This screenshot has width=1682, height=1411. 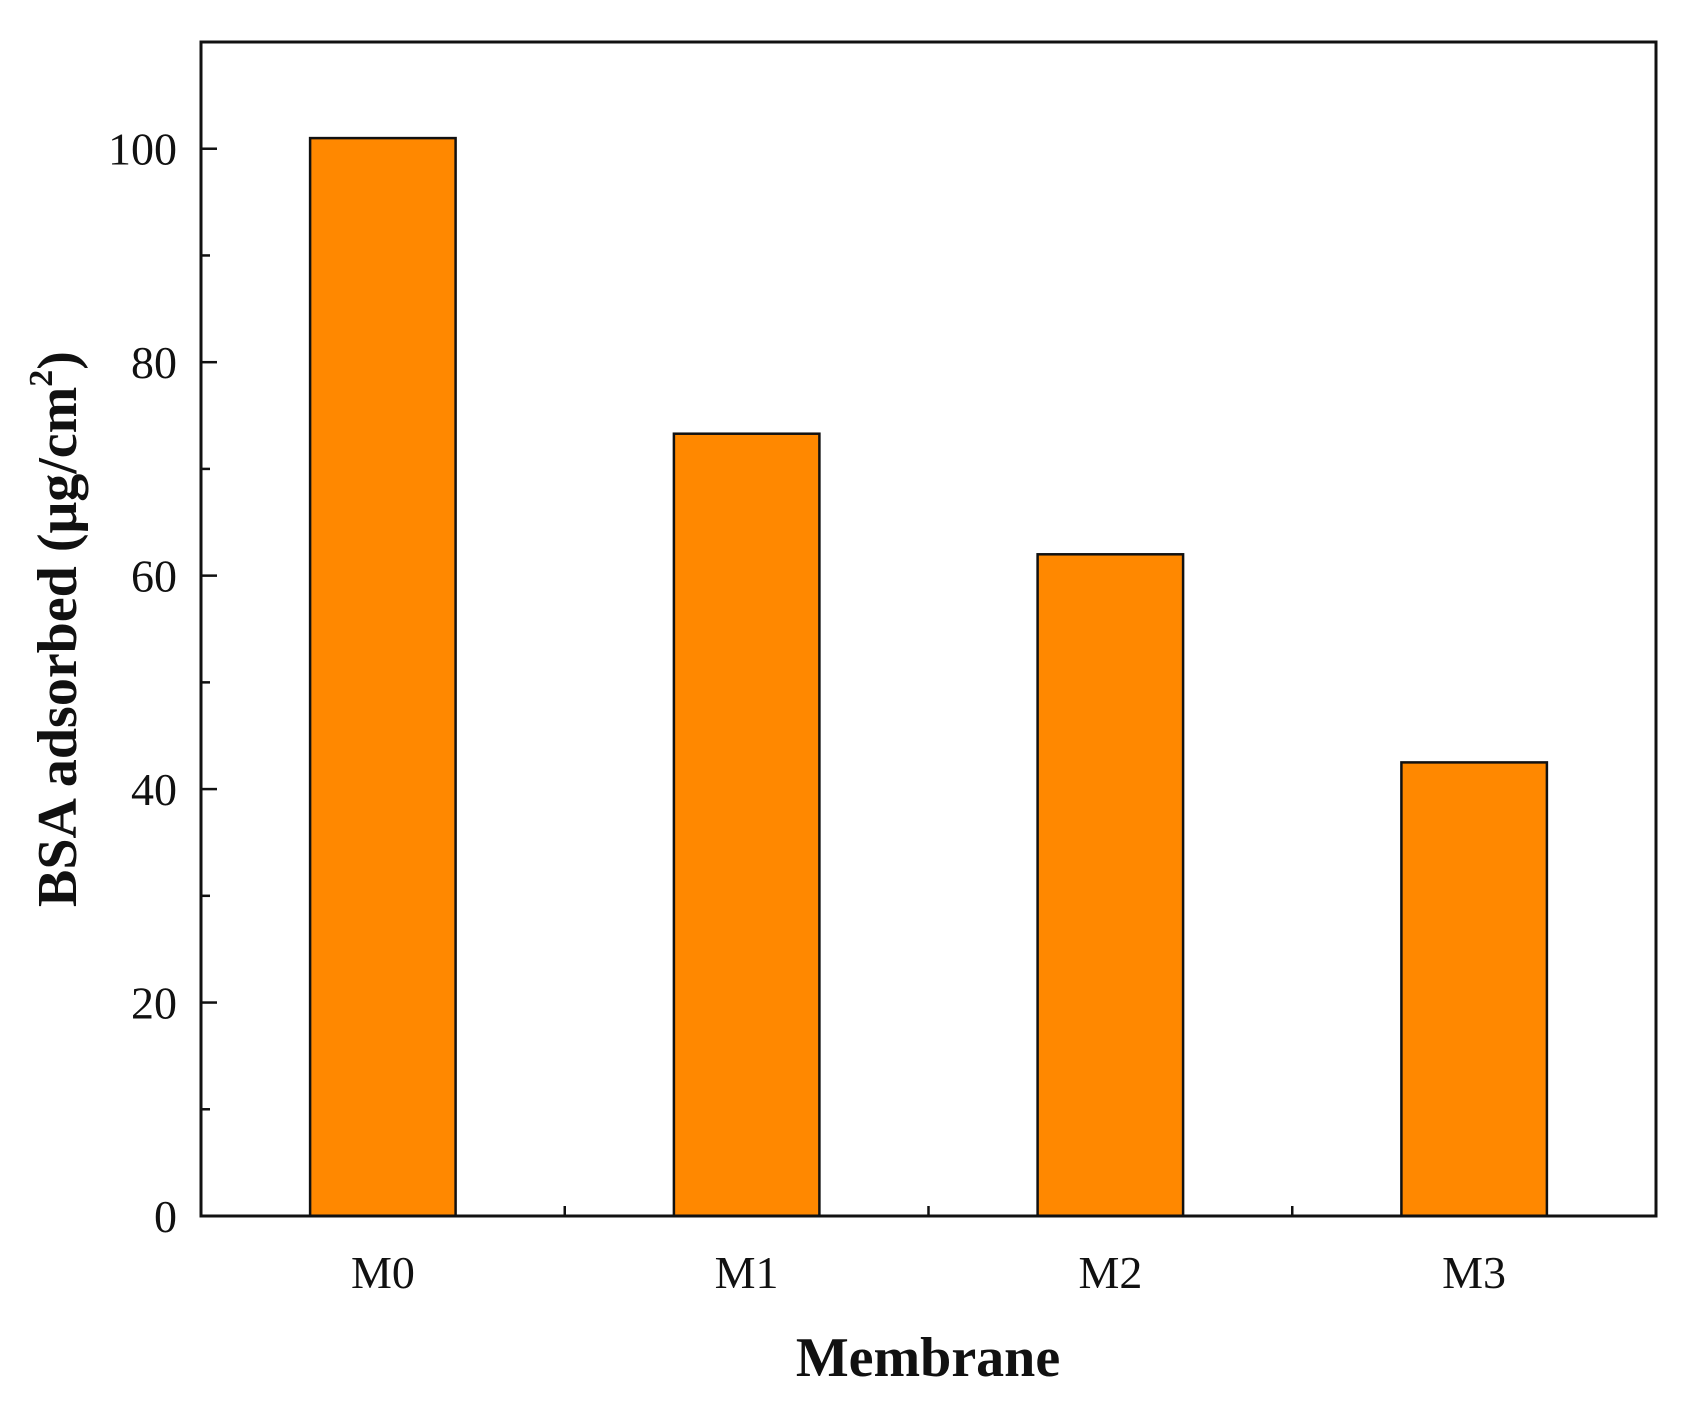 I want to click on y-tick-label: 0, so click(x=165, y=1216).